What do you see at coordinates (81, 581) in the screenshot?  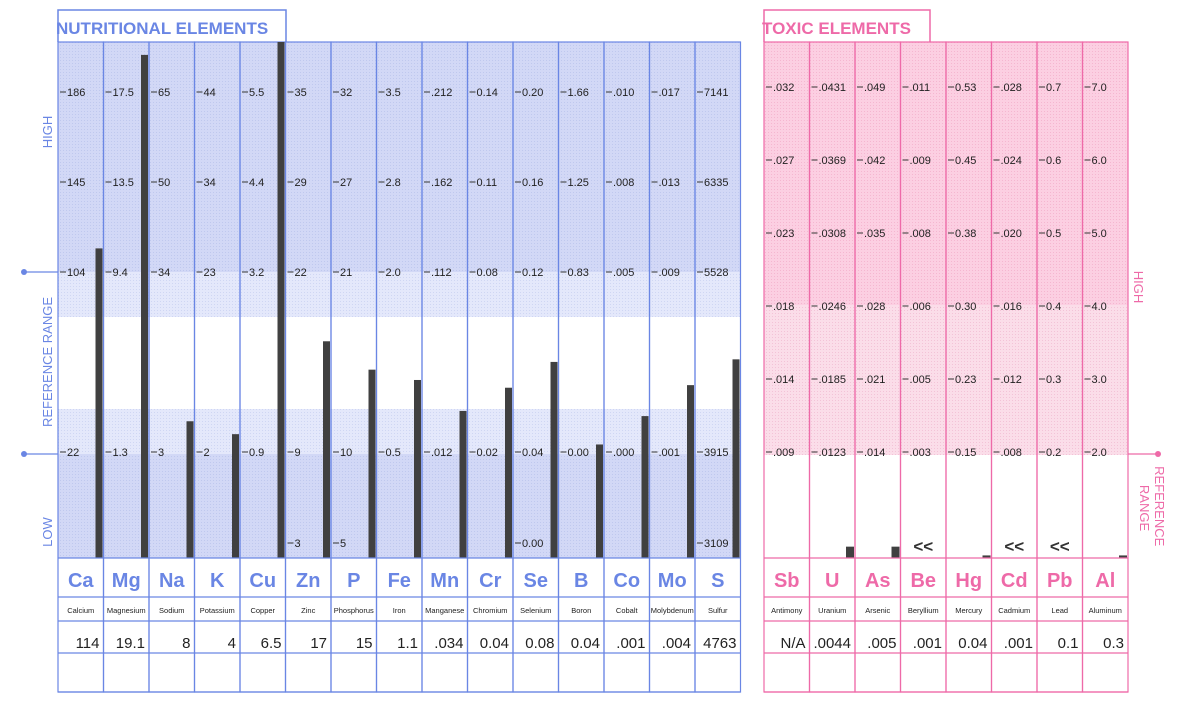 I see `element-symbol: Ca` at bounding box center [81, 581].